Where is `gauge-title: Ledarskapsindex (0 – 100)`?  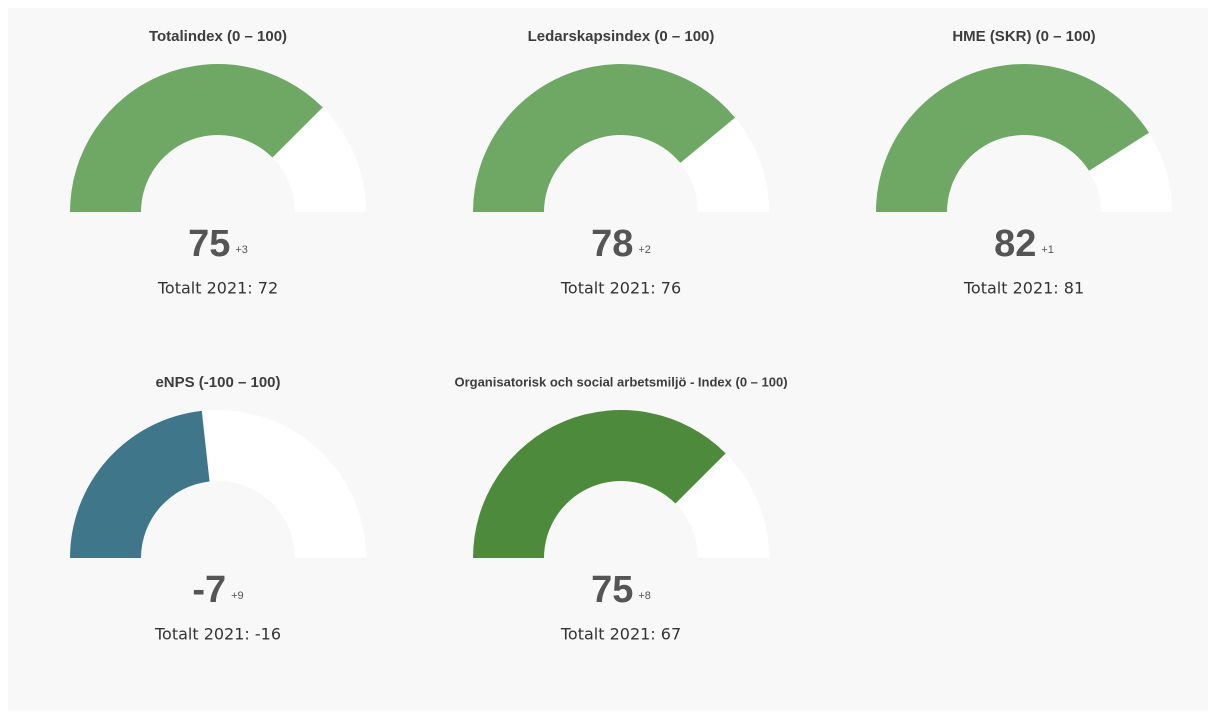
gauge-title: Ledarskapsindex (0 – 100) is located at coordinates (621, 36).